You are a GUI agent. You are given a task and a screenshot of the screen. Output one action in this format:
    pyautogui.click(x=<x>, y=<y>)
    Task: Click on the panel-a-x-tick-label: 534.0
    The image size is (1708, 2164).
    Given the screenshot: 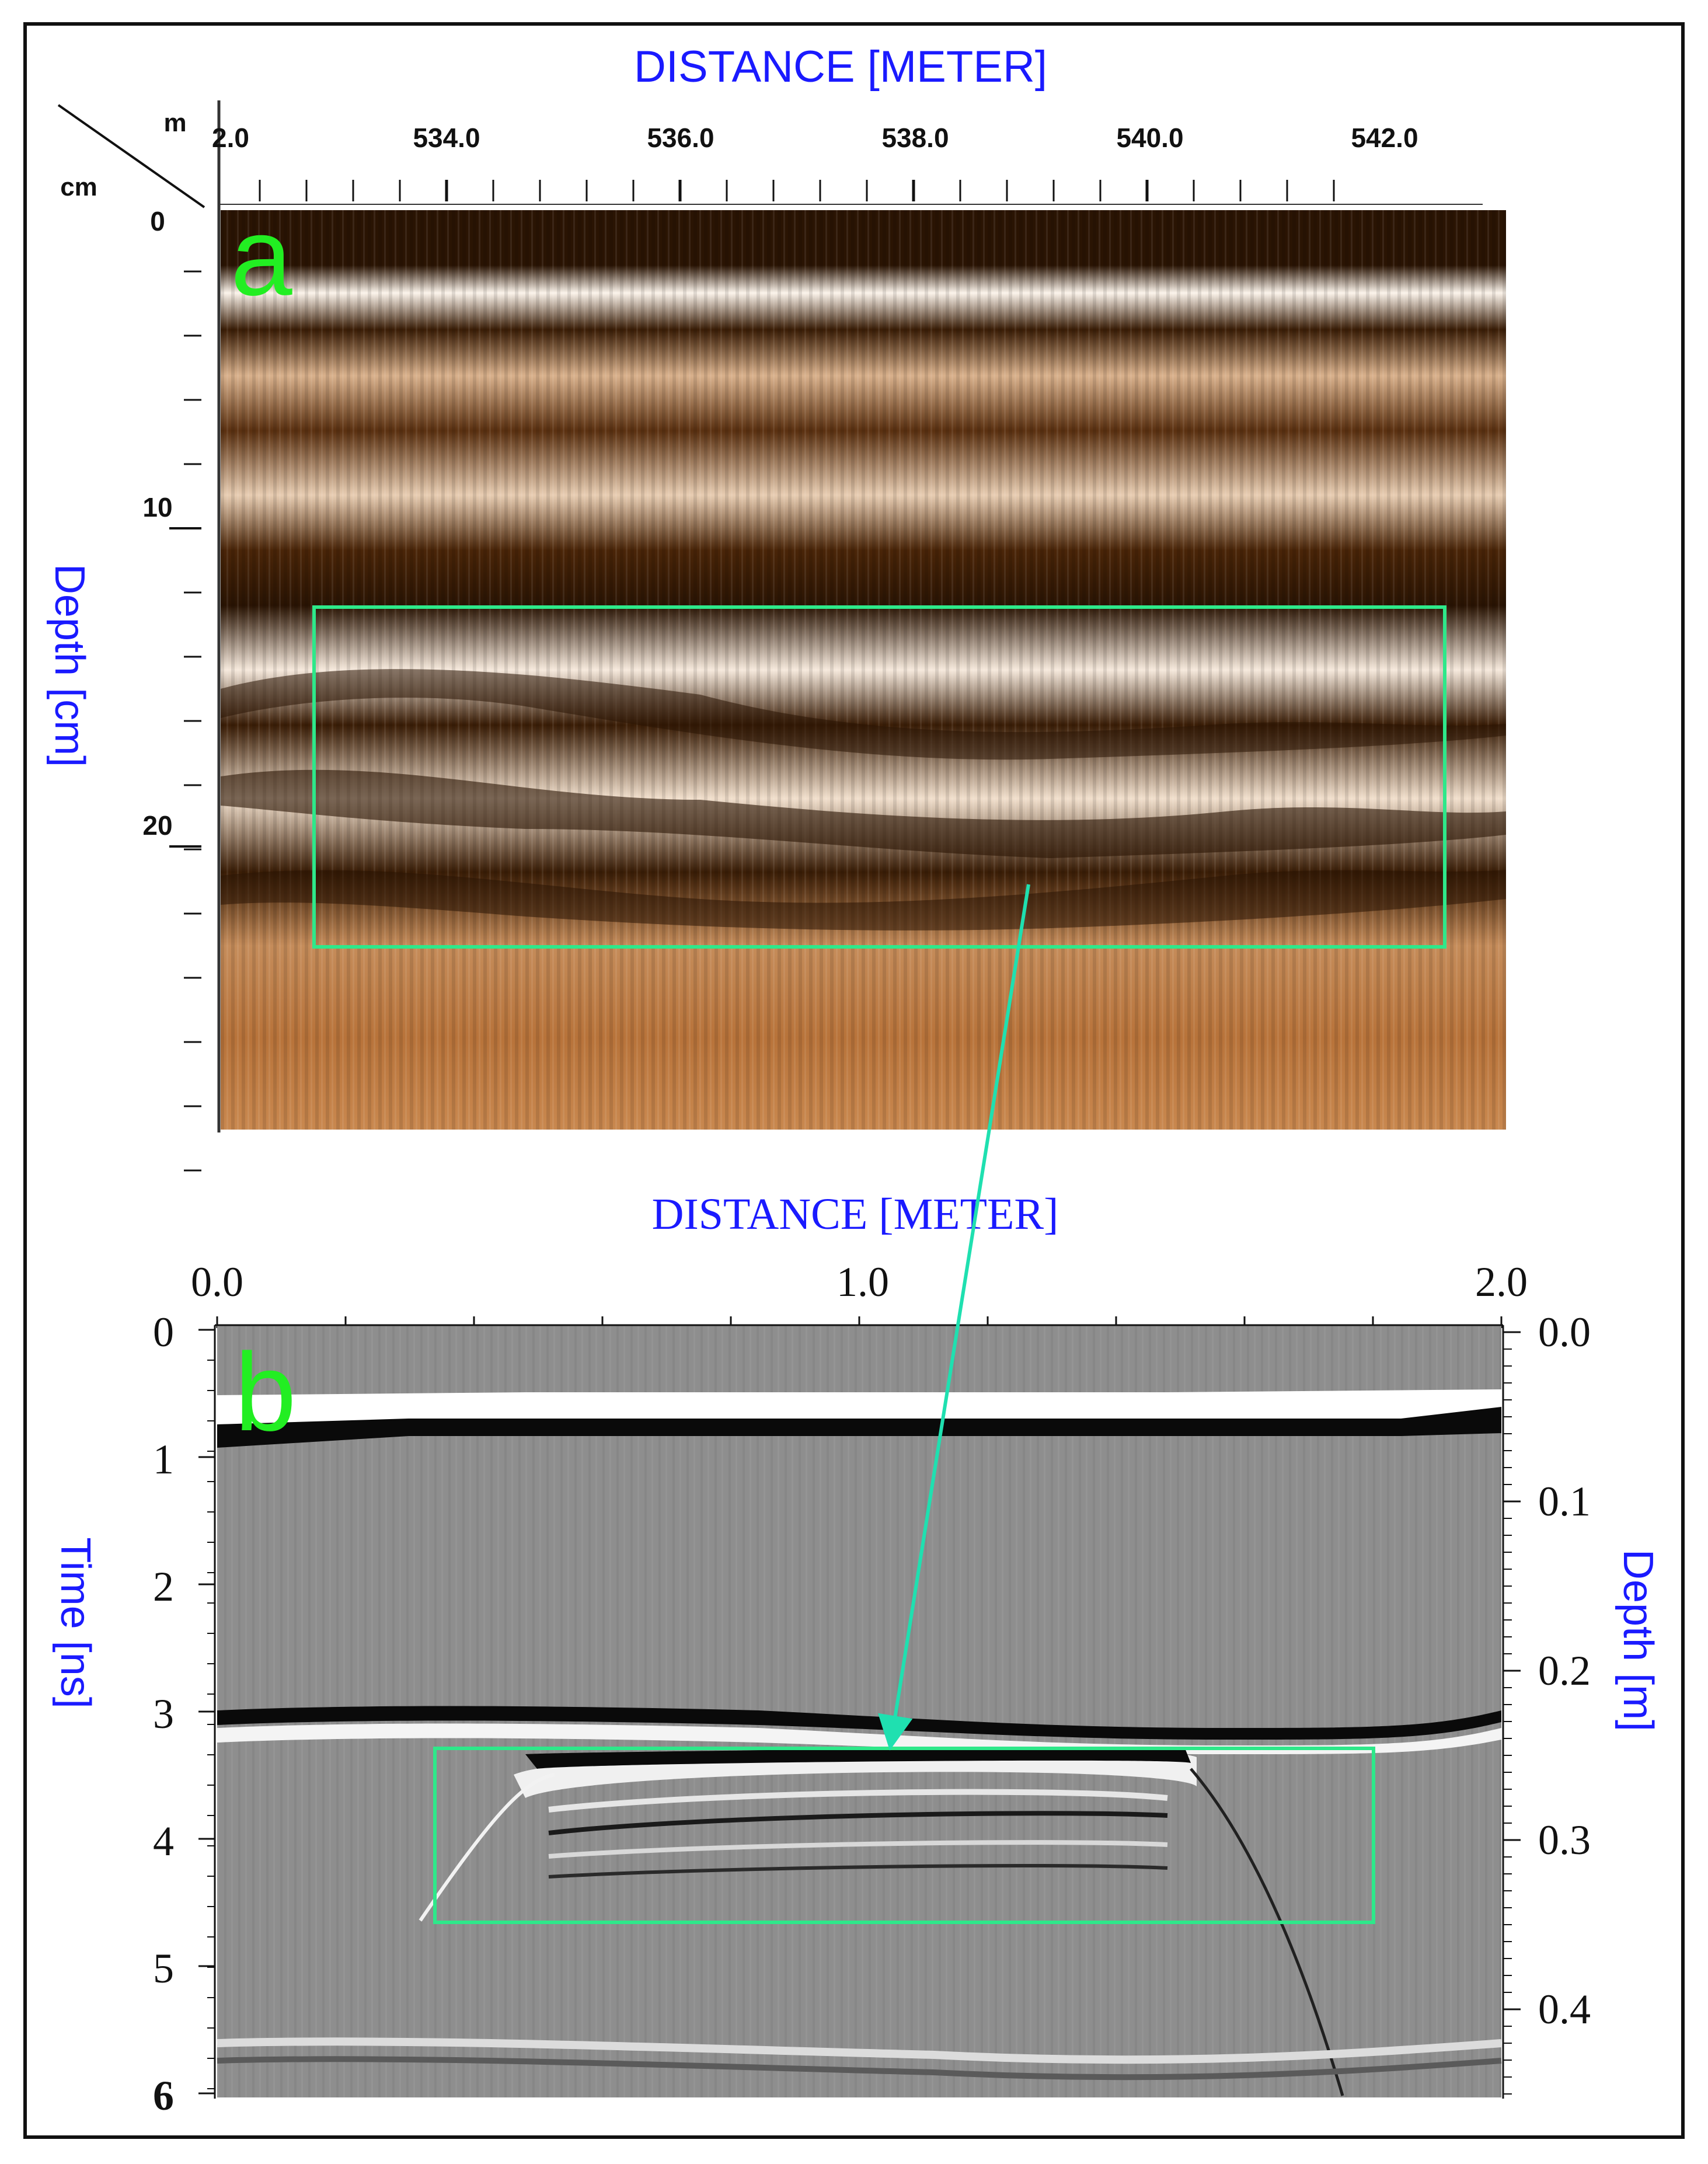 What is the action you would take?
    pyautogui.click(x=446, y=138)
    